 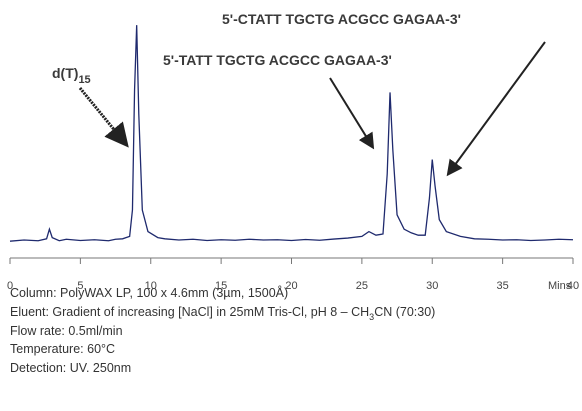 What do you see at coordinates (503, 286) in the screenshot?
I see `x-tick-label: 35` at bounding box center [503, 286].